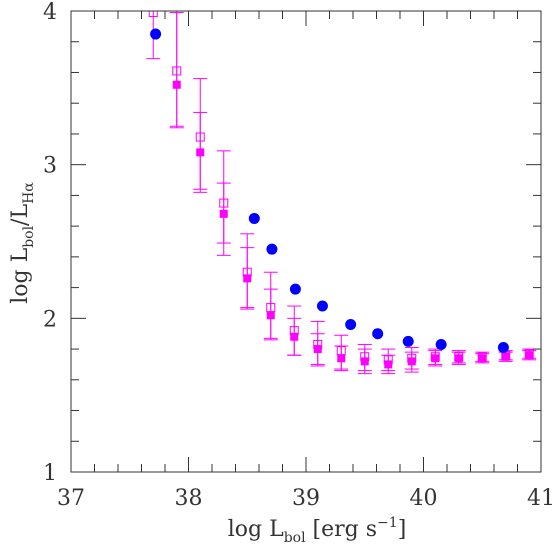 The height and width of the screenshot is (549, 552). I want to click on x-tick-label: 38, so click(189, 498).